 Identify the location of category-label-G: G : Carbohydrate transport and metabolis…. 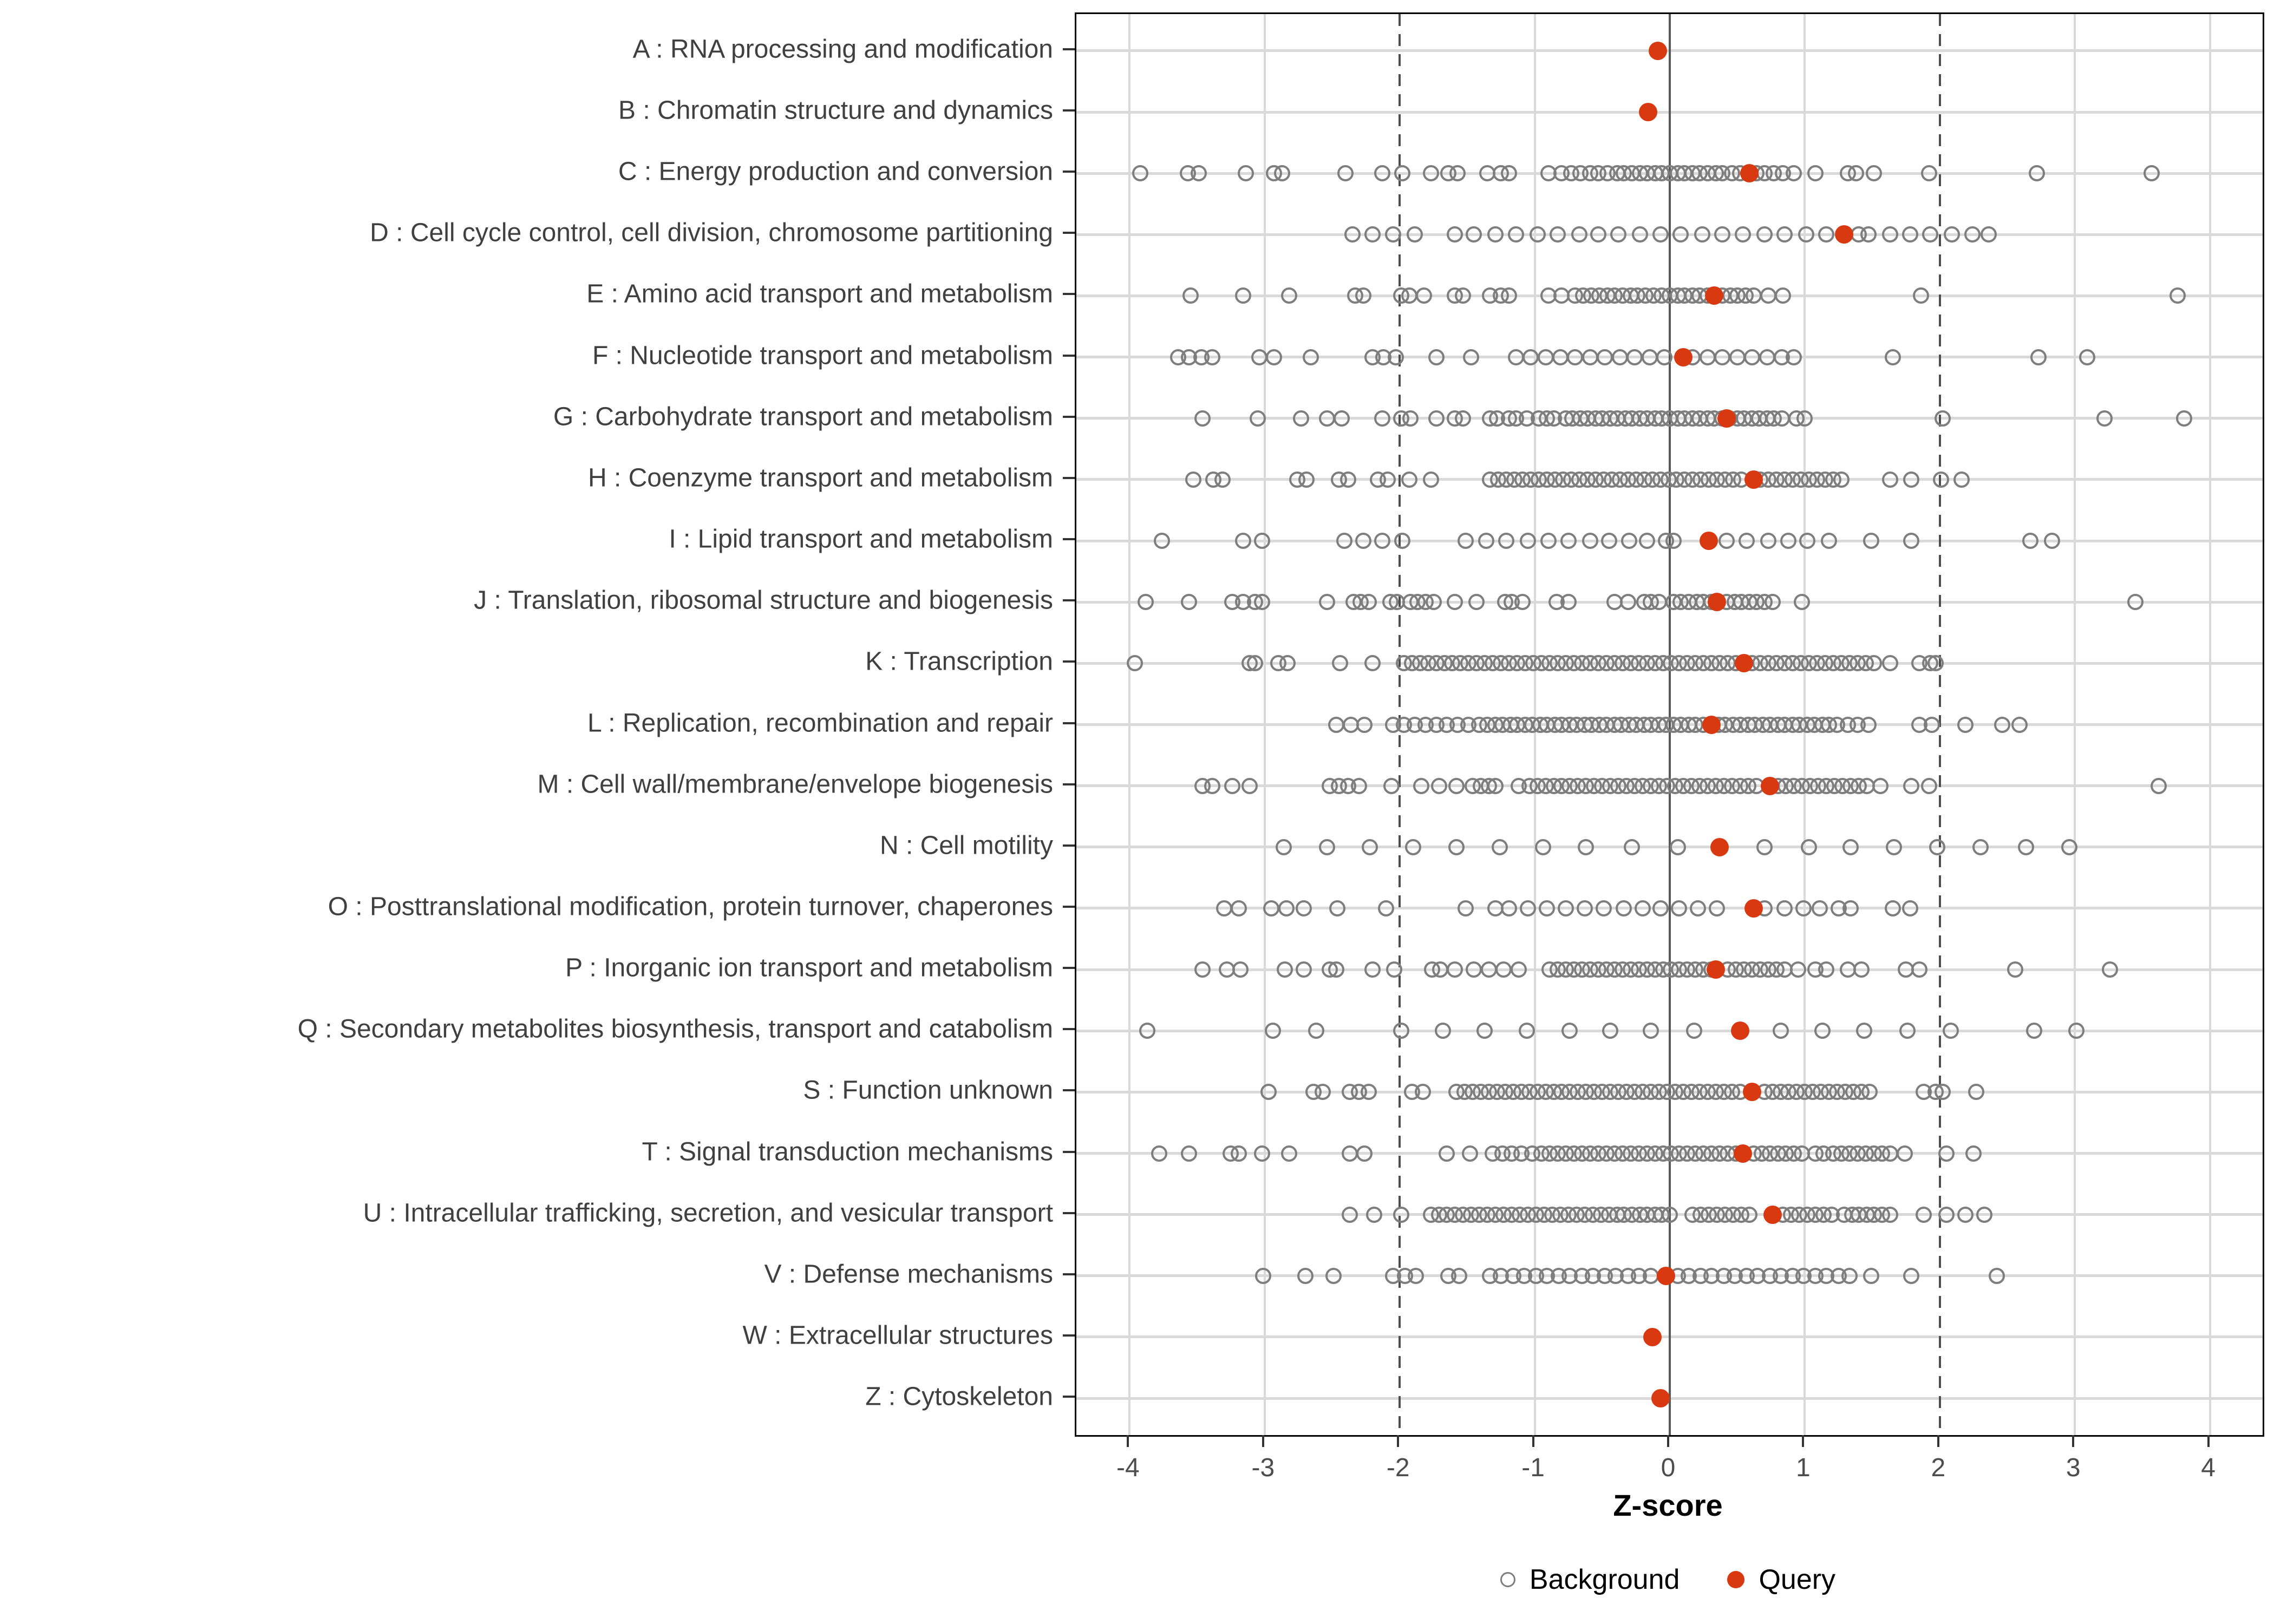
(803, 416).